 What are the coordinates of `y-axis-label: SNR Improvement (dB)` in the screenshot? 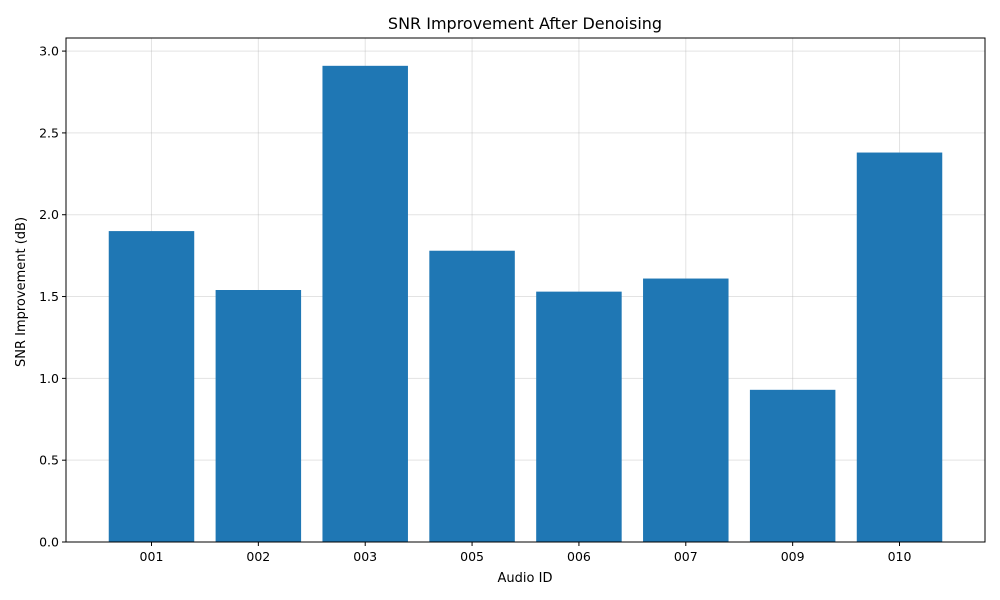 It's located at (21, 292).